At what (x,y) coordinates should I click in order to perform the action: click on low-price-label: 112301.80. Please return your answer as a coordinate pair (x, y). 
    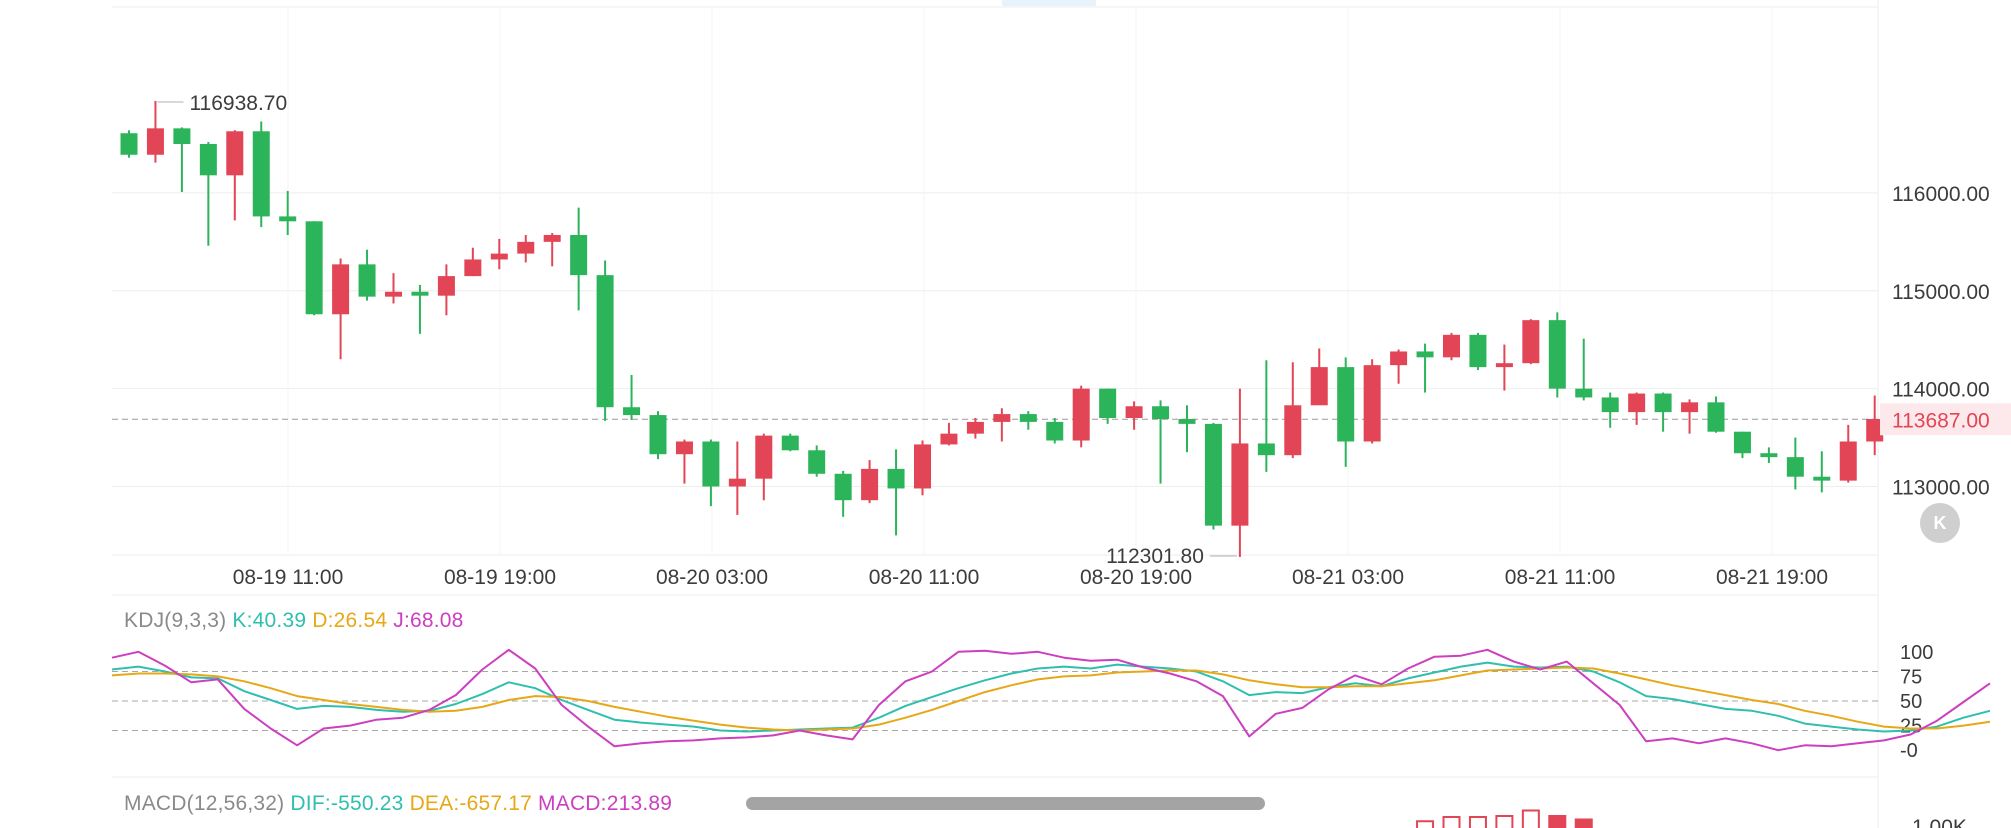
    Looking at the image, I should click on (1155, 556).